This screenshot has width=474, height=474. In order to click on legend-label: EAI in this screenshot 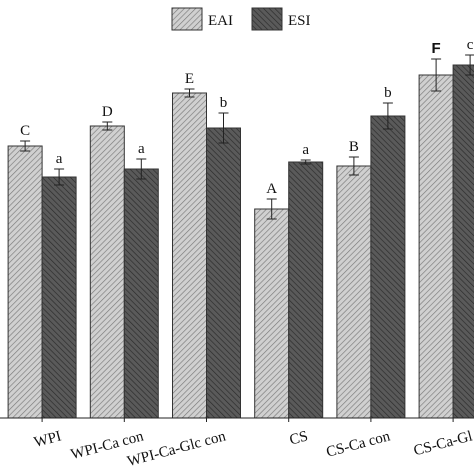, I will do `click(220, 21)`.